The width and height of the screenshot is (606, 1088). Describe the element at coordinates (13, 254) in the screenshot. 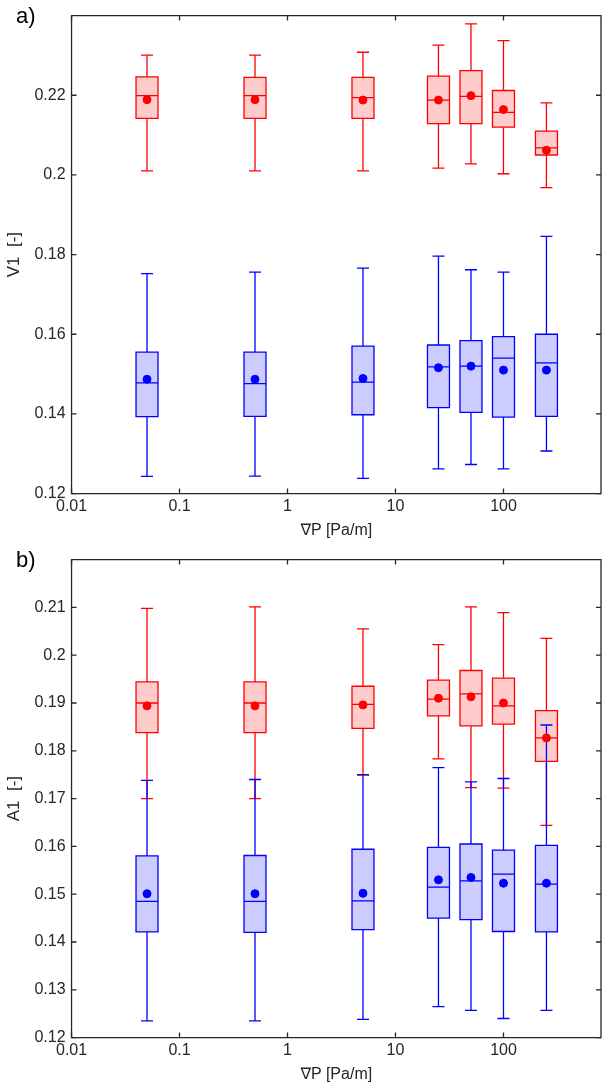

I see `y-axis-title: V1 [-]` at that location.